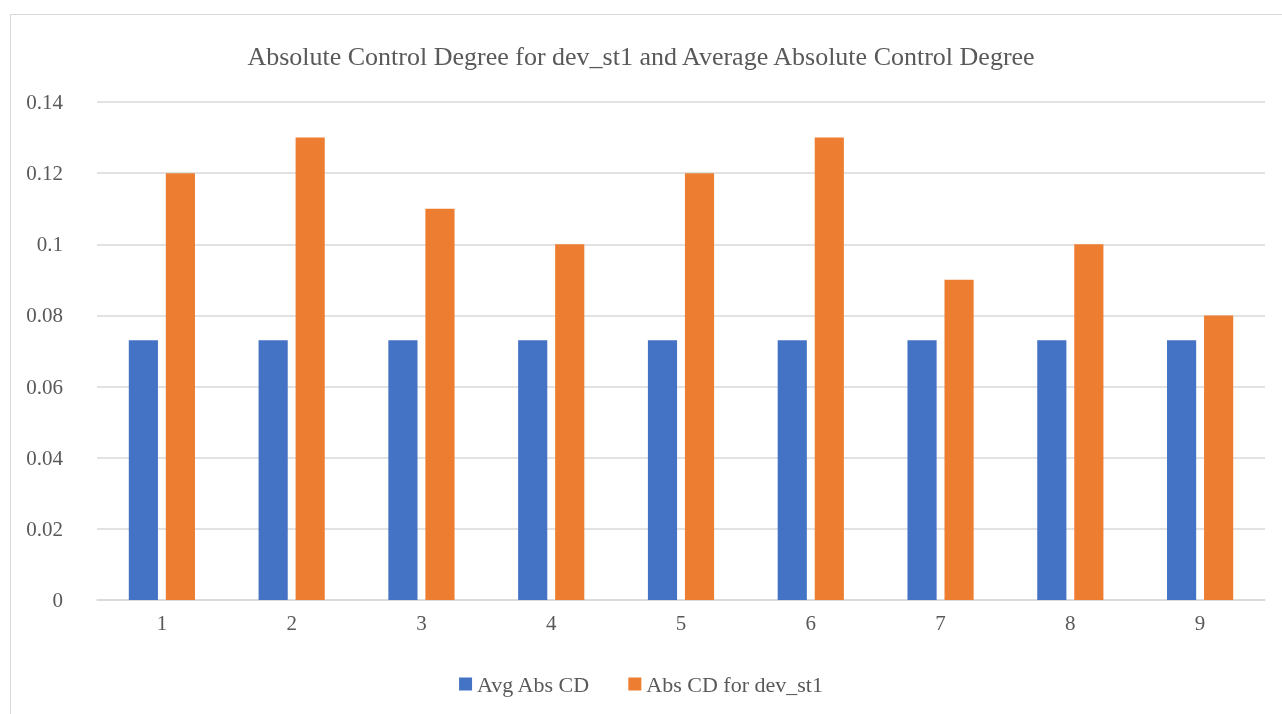 This screenshot has height=714, width=1282. I want to click on x-tick-label: 9, so click(1200, 622).